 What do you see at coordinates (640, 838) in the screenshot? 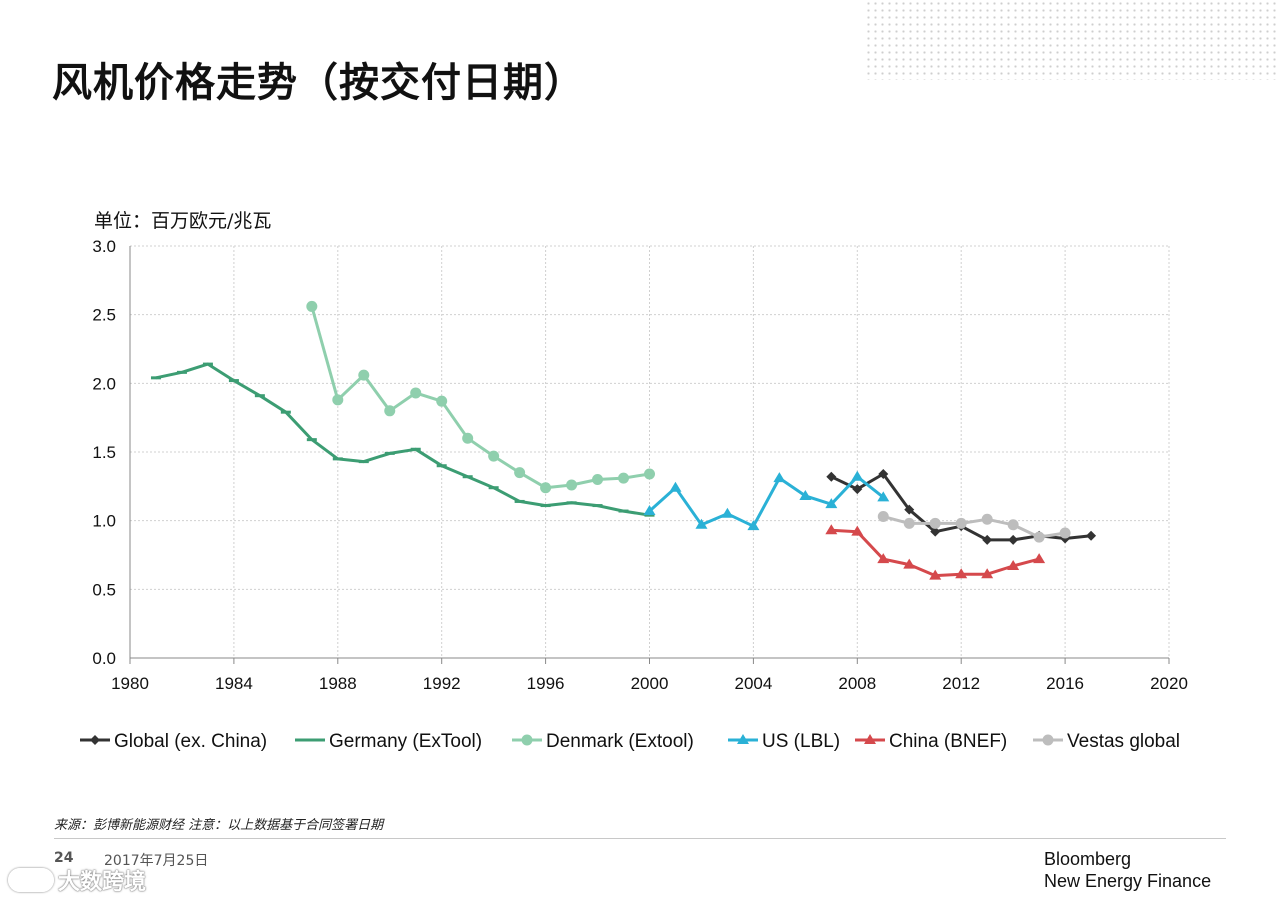
I see `footer-divider` at bounding box center [640, 838].